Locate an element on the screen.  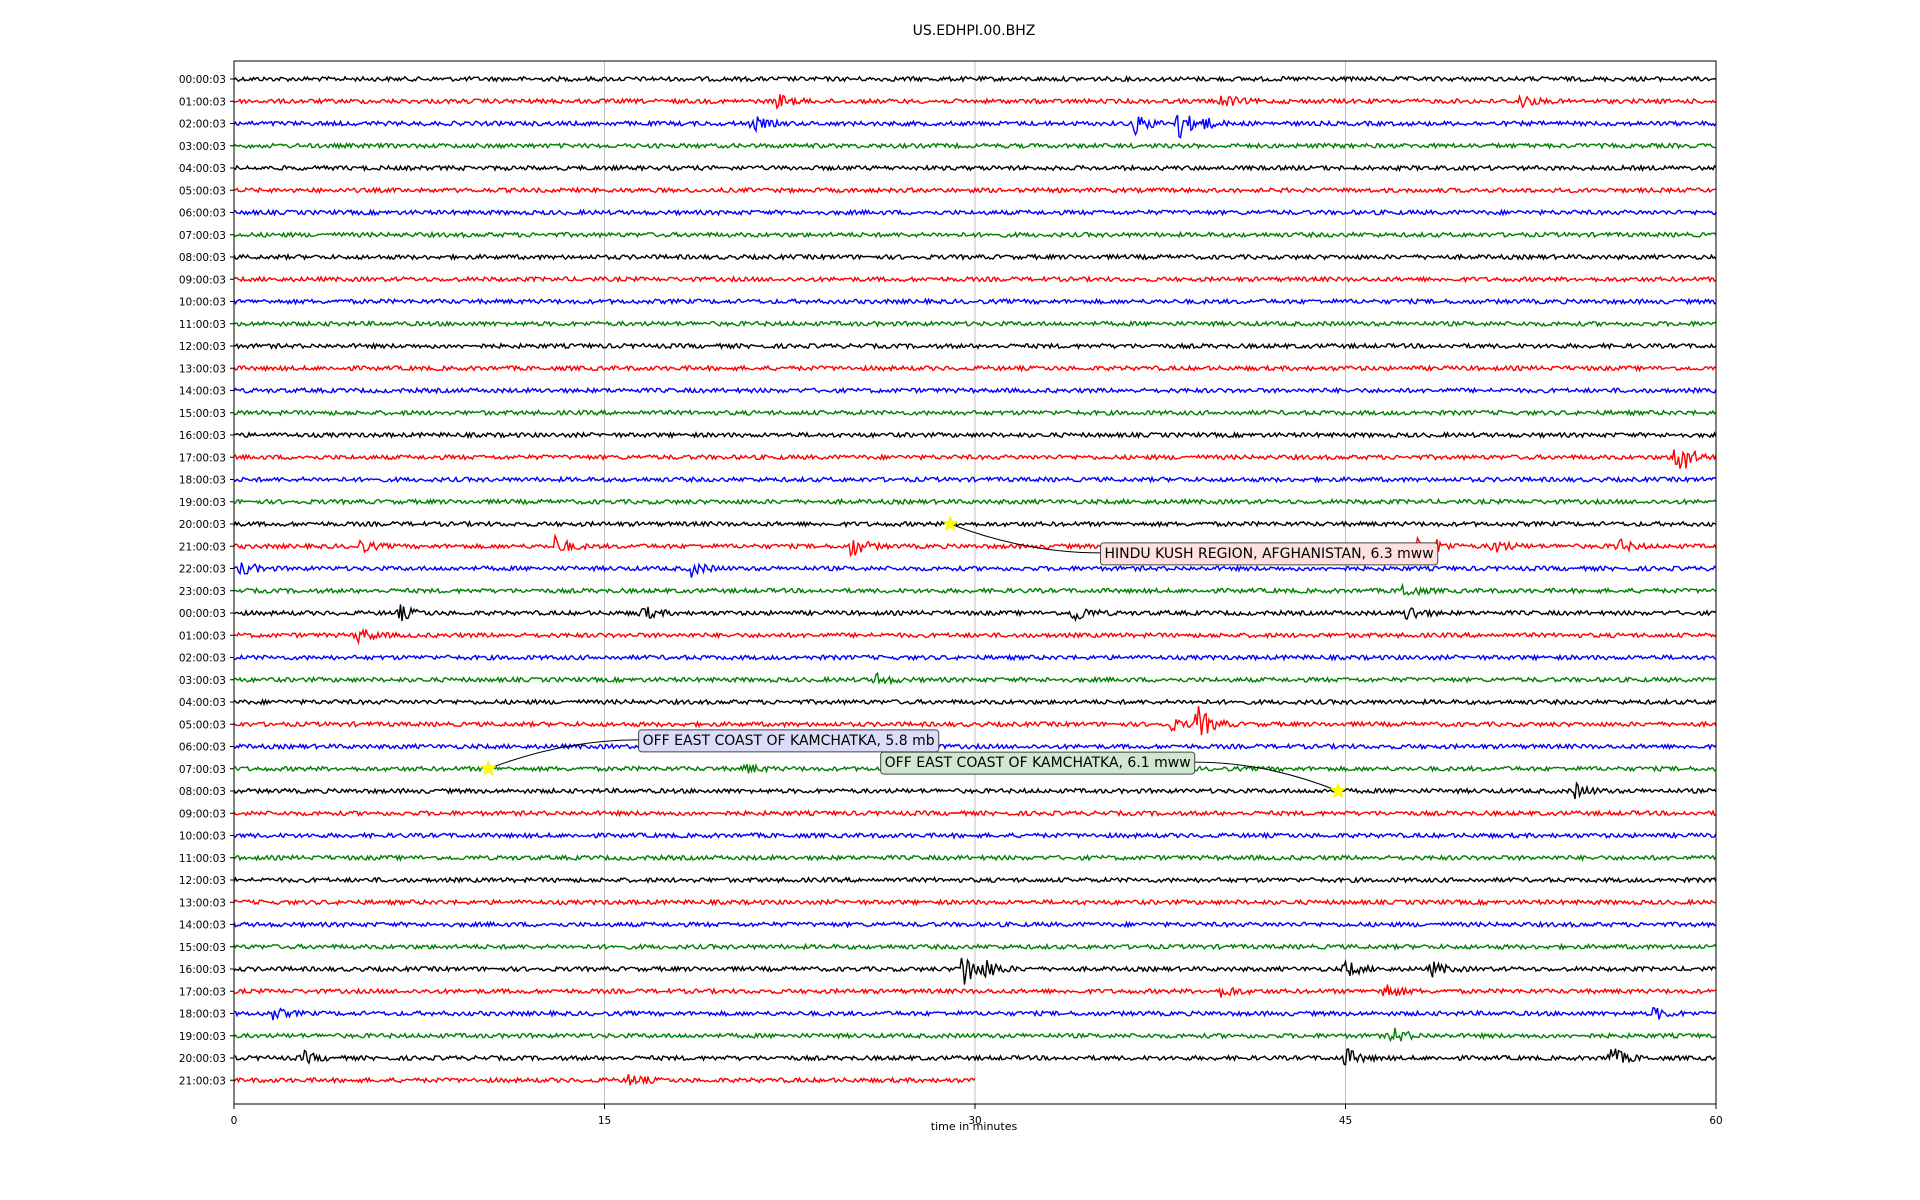
x-tick-label: 0 is located at coordinates (234, 1121).